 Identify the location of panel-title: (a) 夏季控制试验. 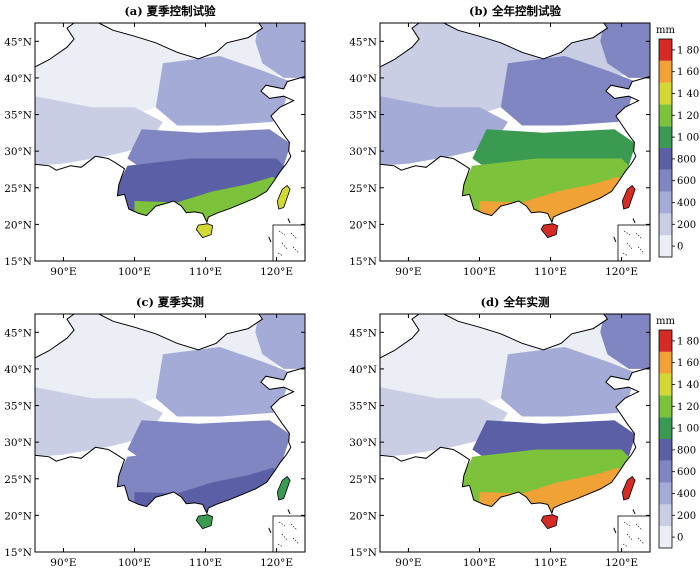
(170, 11).